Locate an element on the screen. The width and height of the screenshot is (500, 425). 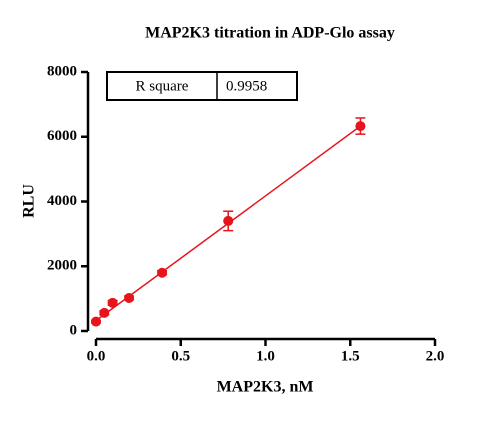
x-tick-label: 1.5 is located at coordinates (350, 356).